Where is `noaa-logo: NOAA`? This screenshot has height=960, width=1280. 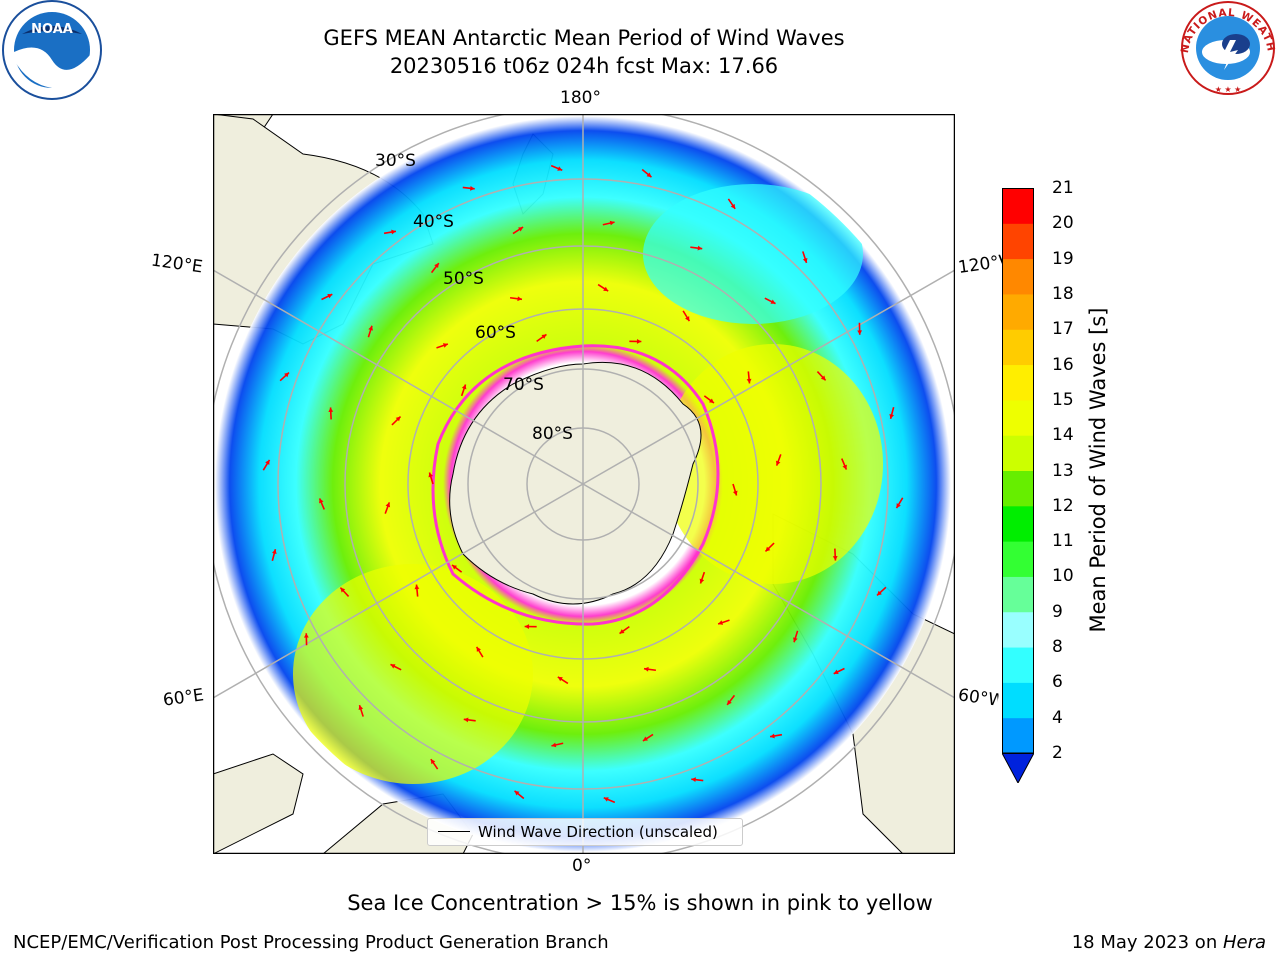 noaa-logo: NOAA is located at coordinates (52, 52).